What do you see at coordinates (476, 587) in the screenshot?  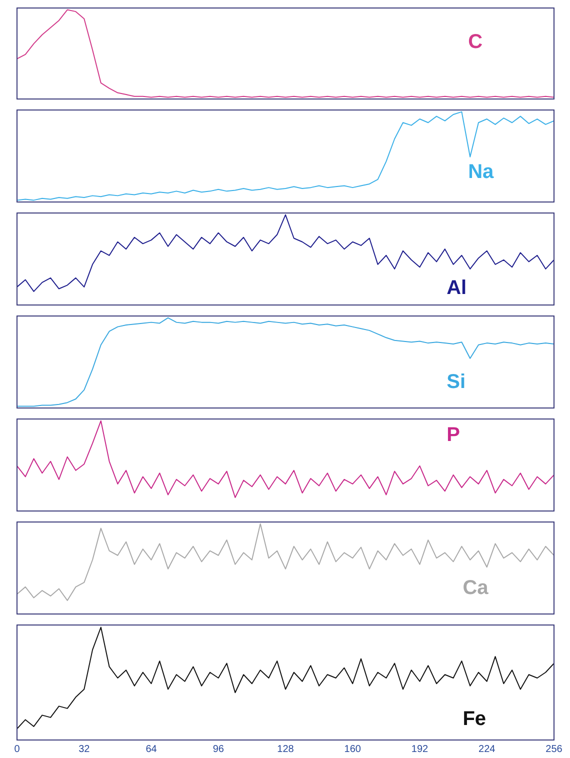 I see `series-label: Ca` at bounding box center [476, 587].